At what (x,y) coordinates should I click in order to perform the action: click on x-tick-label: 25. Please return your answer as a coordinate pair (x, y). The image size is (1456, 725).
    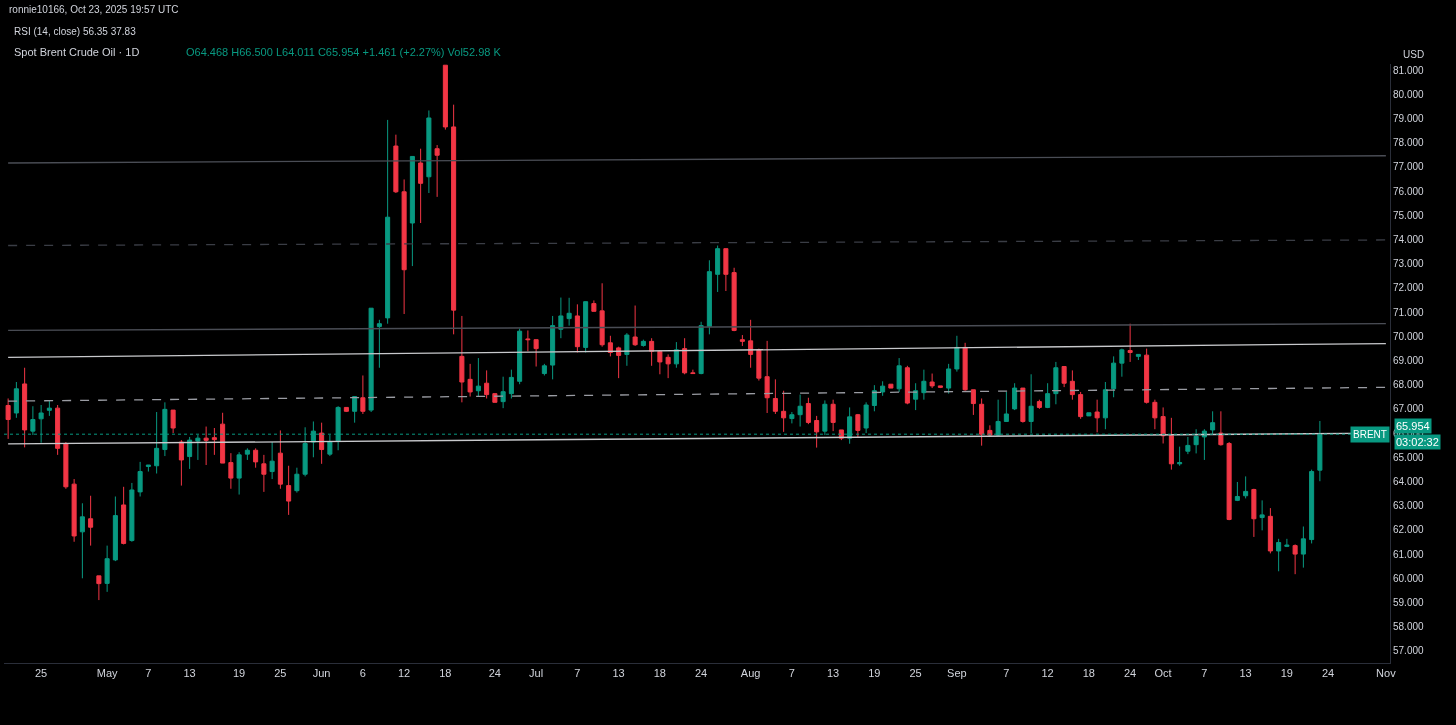
    Looking at the image, I should click on (915, 673).